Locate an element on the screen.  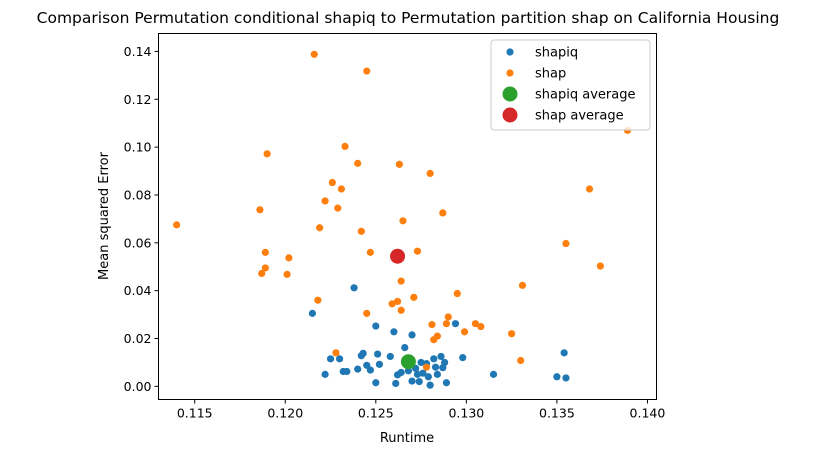
x-tick-label: 0.130 is located at coordinates (466, 413).